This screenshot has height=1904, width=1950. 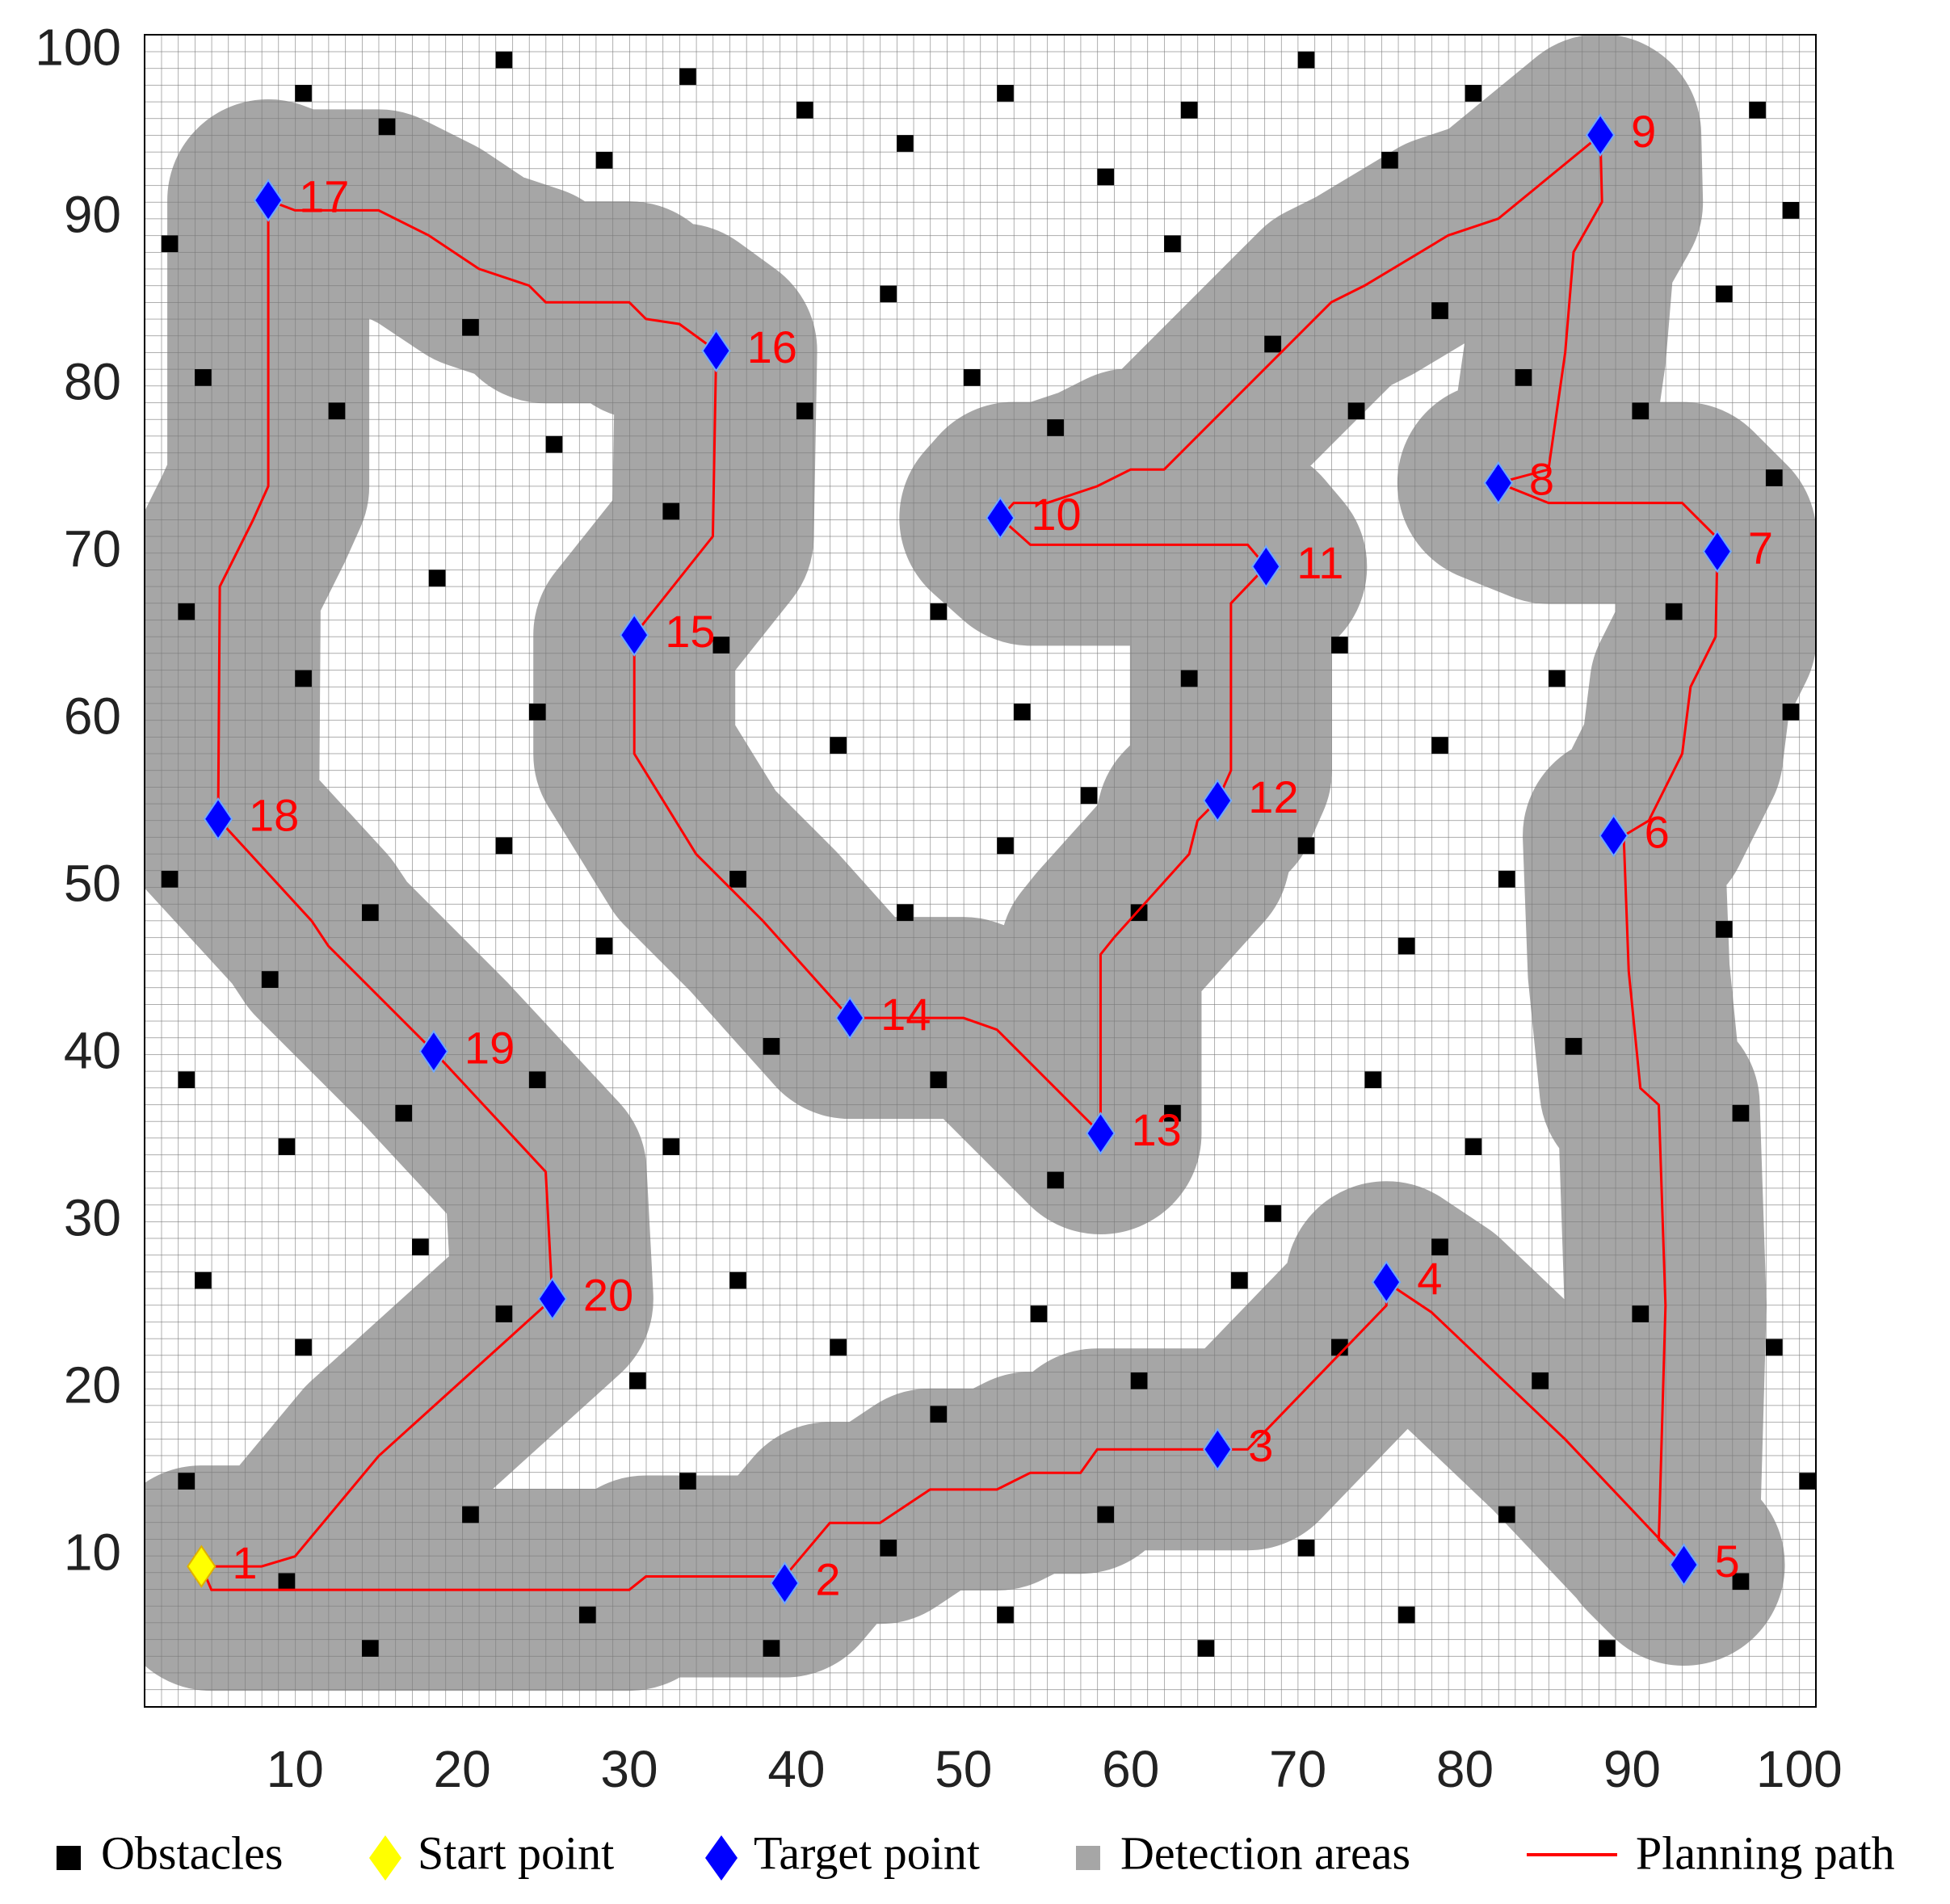 I want to click on legend-label: Obstacles, so click(x=192, y=1852).